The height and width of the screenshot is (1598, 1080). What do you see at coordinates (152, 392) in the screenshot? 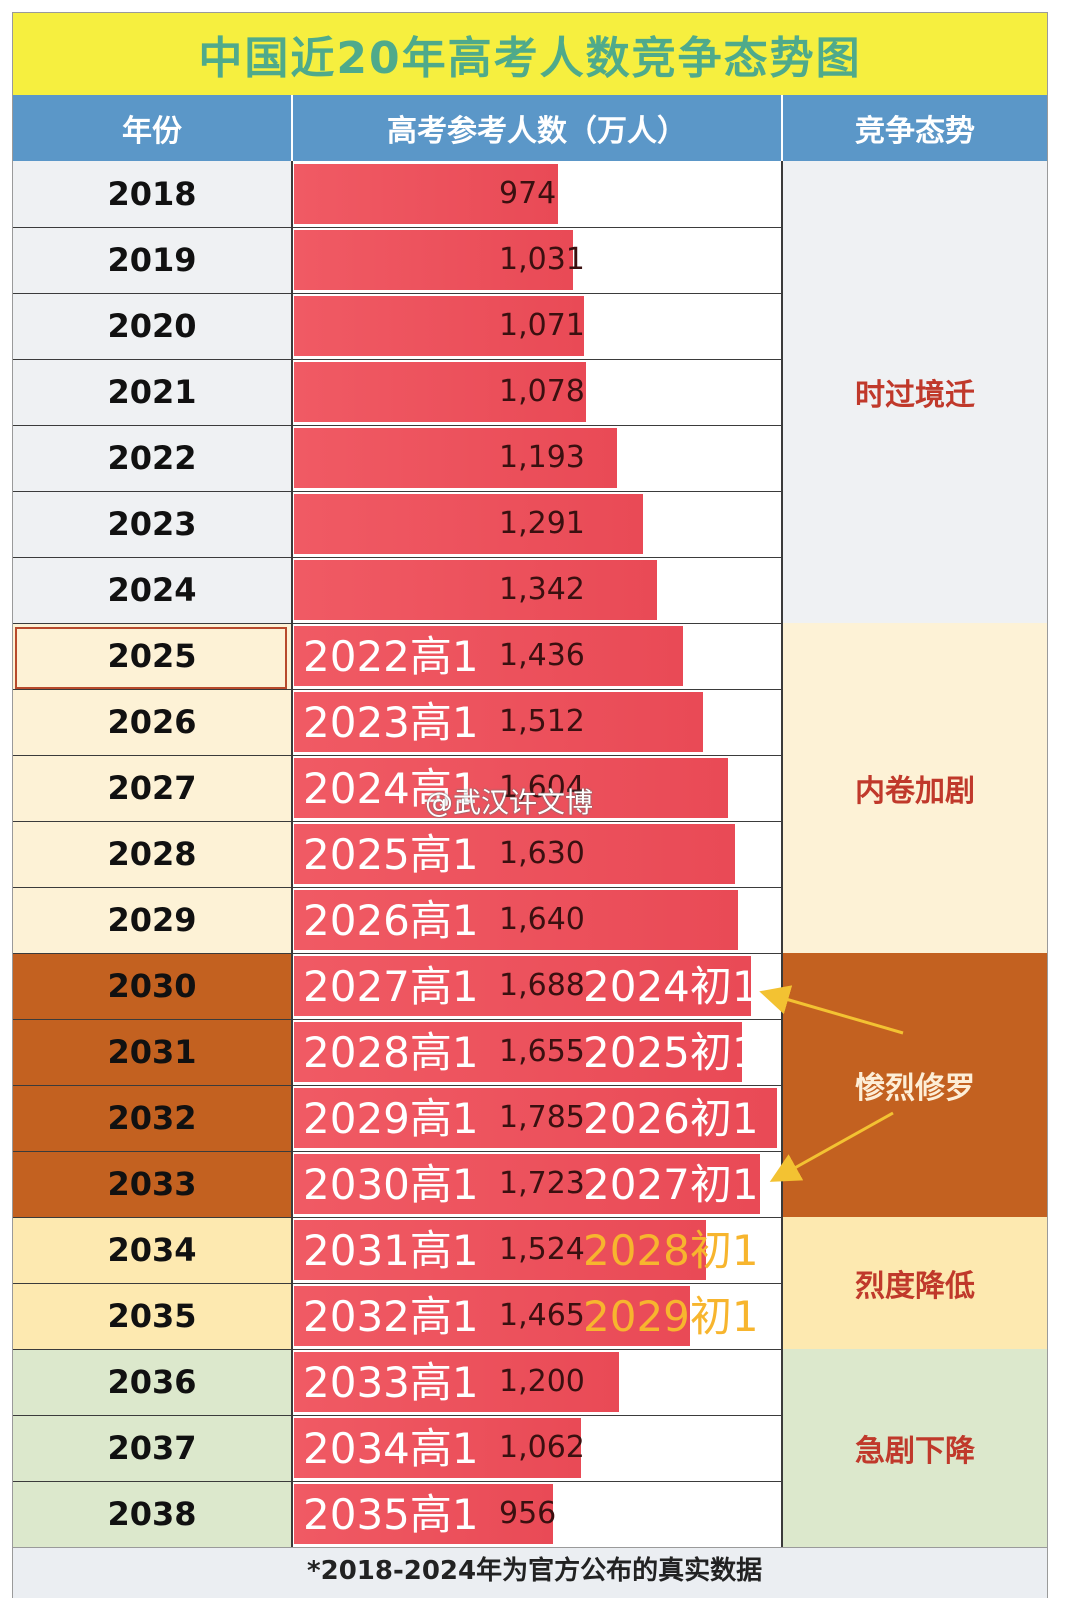
I see `year-cell: 2021` at bounding box center [152, 392].